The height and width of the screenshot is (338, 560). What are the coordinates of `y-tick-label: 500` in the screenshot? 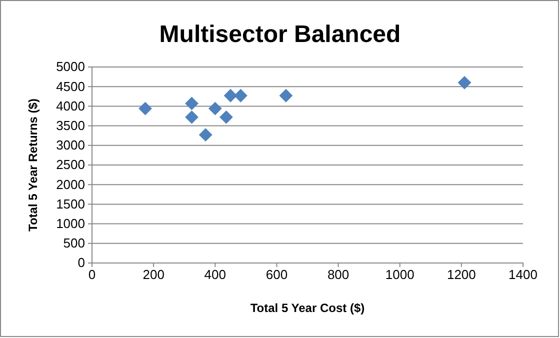 It's located at (74, 243).